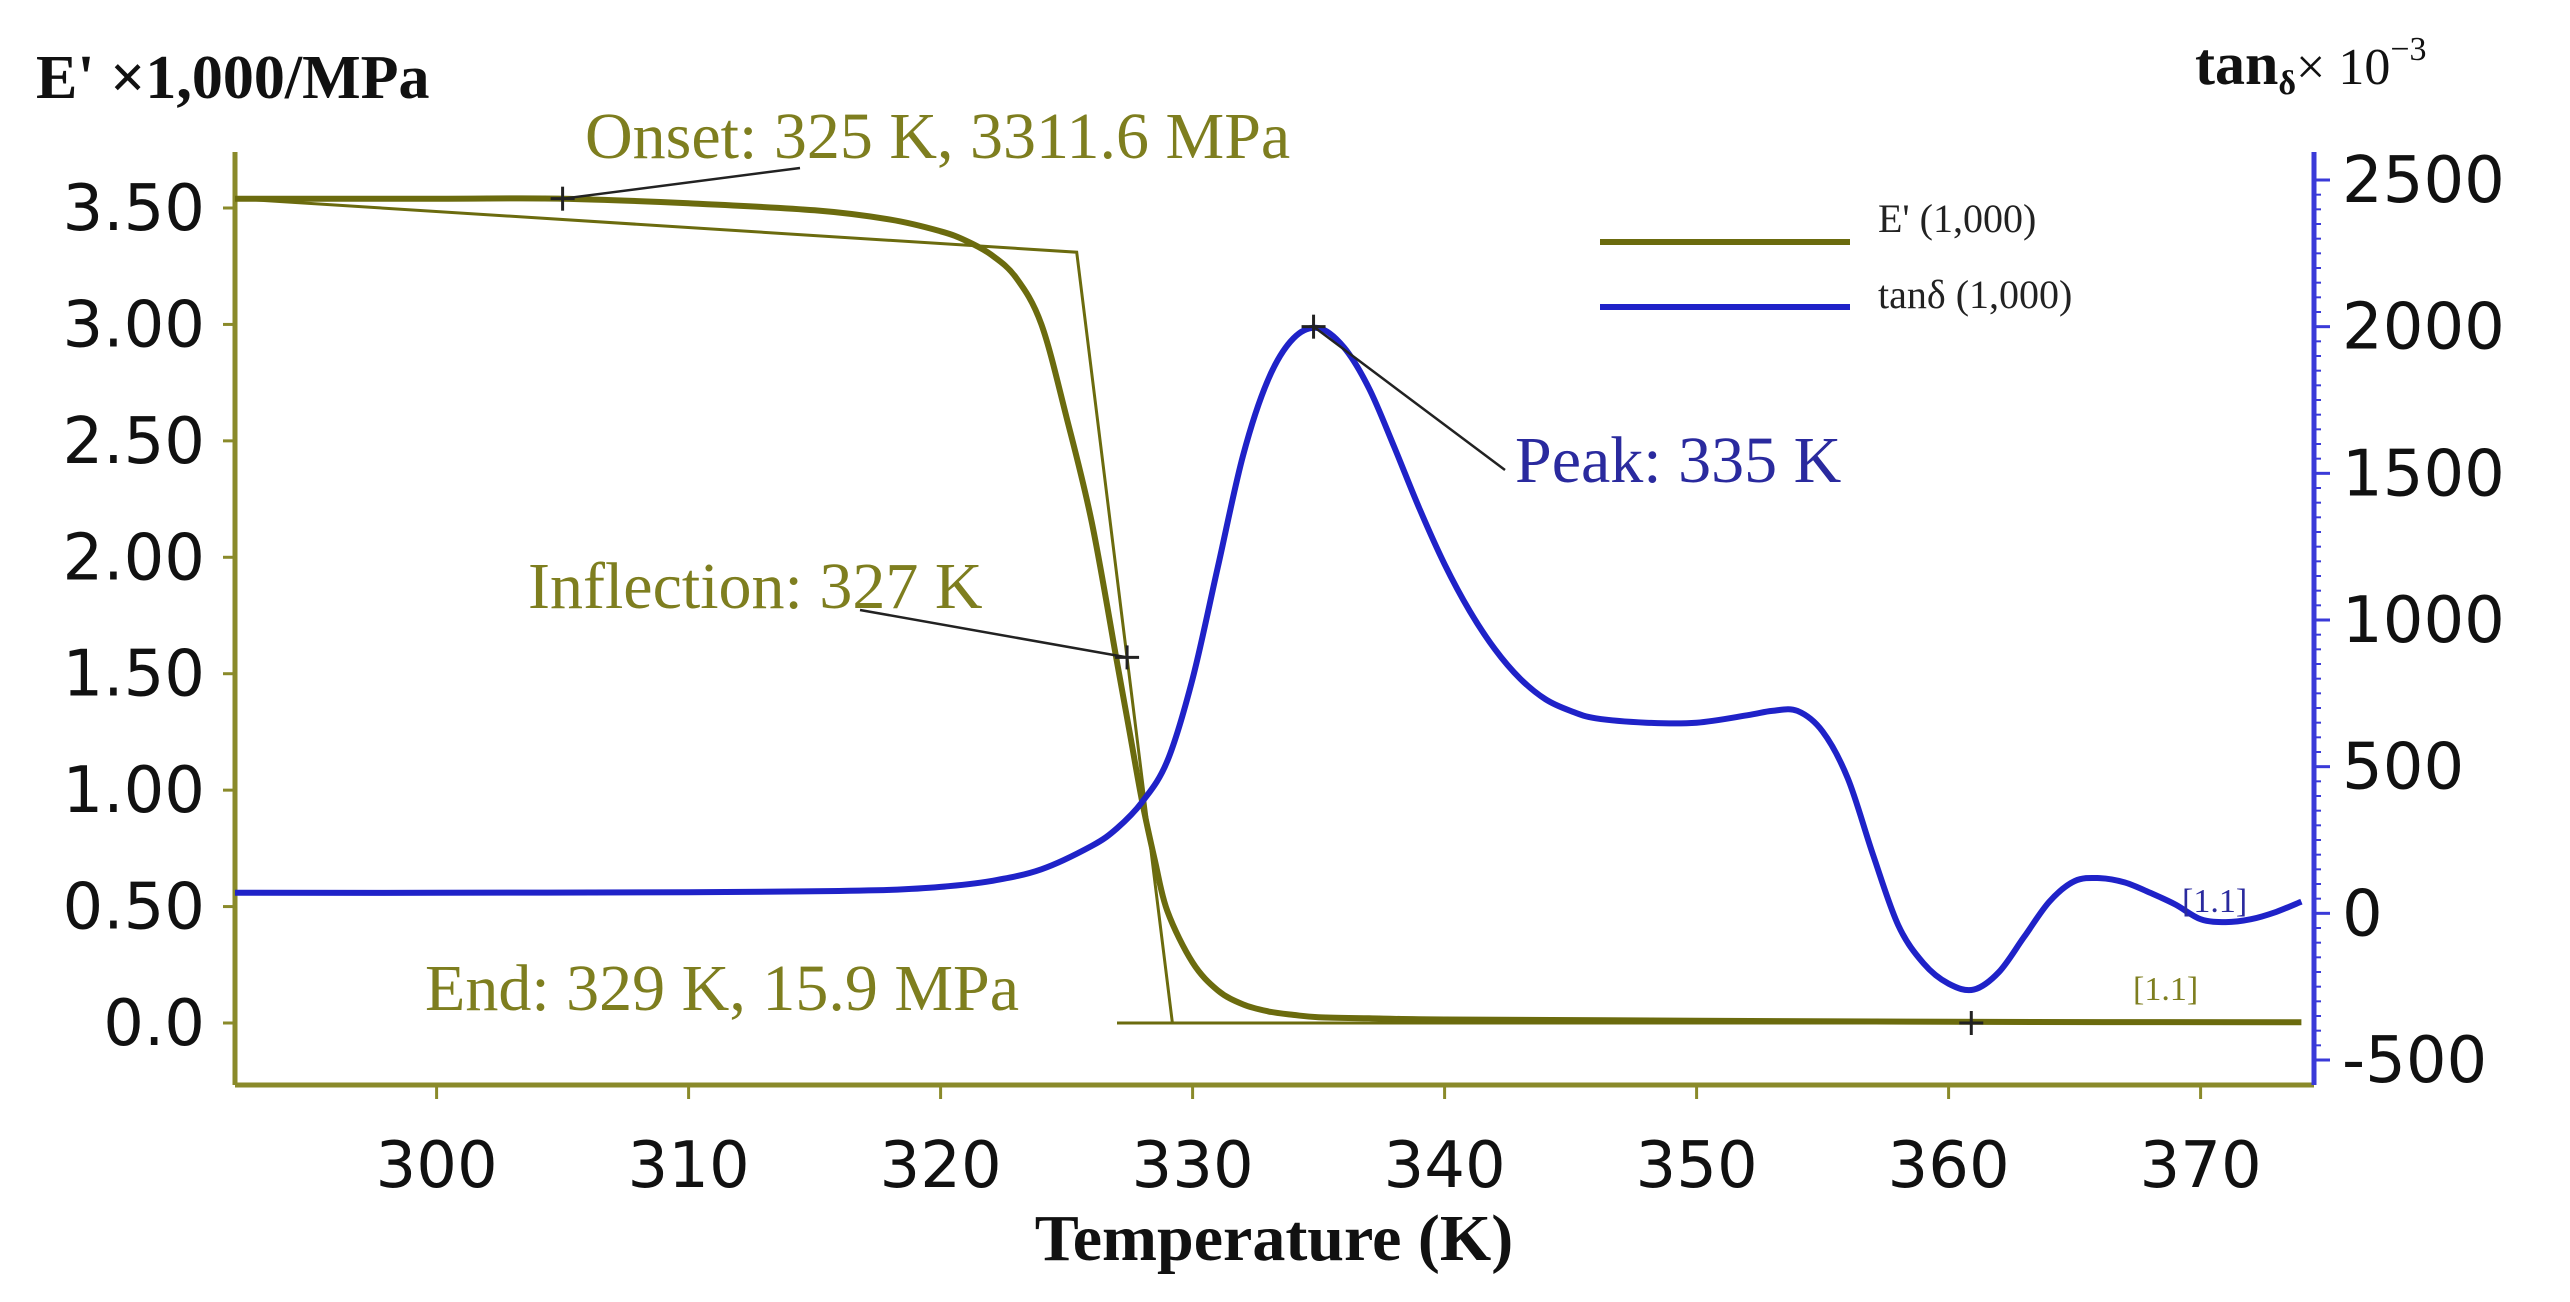 Image resolution: width=2570 pixels, height=1302 pixels. What do you see at coordinates (134, 442) in the screenshot?
I see `left-y-tick-label: 2.50` at bounding box center [134, 442].